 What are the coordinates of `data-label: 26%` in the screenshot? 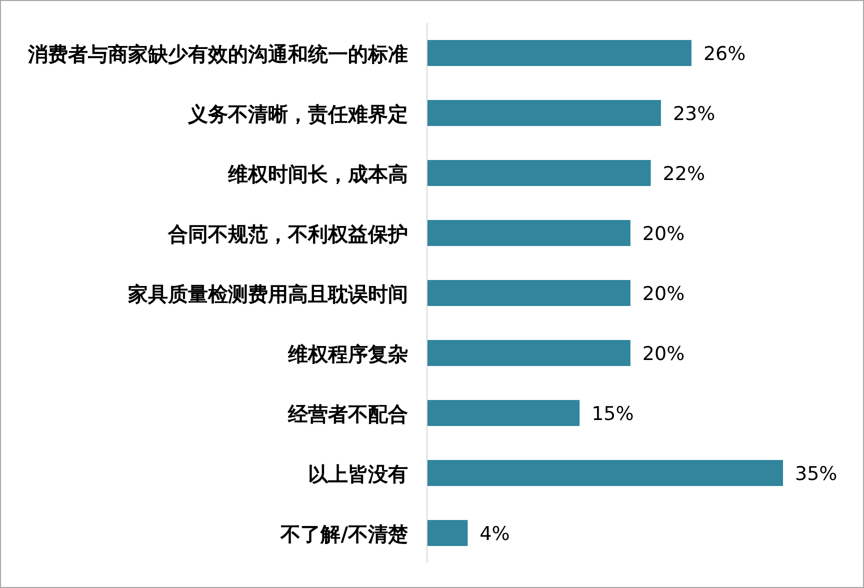 It's located at (724, 54).